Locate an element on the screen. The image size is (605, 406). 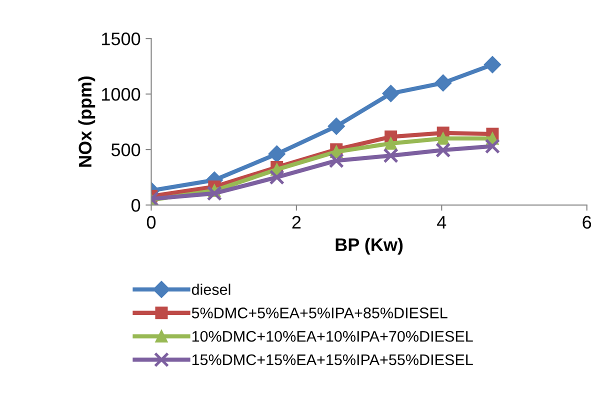
legend-label: 15%DMC+15%EA+15%IPA+55%DIESEL is located at coordinates (332, 360).